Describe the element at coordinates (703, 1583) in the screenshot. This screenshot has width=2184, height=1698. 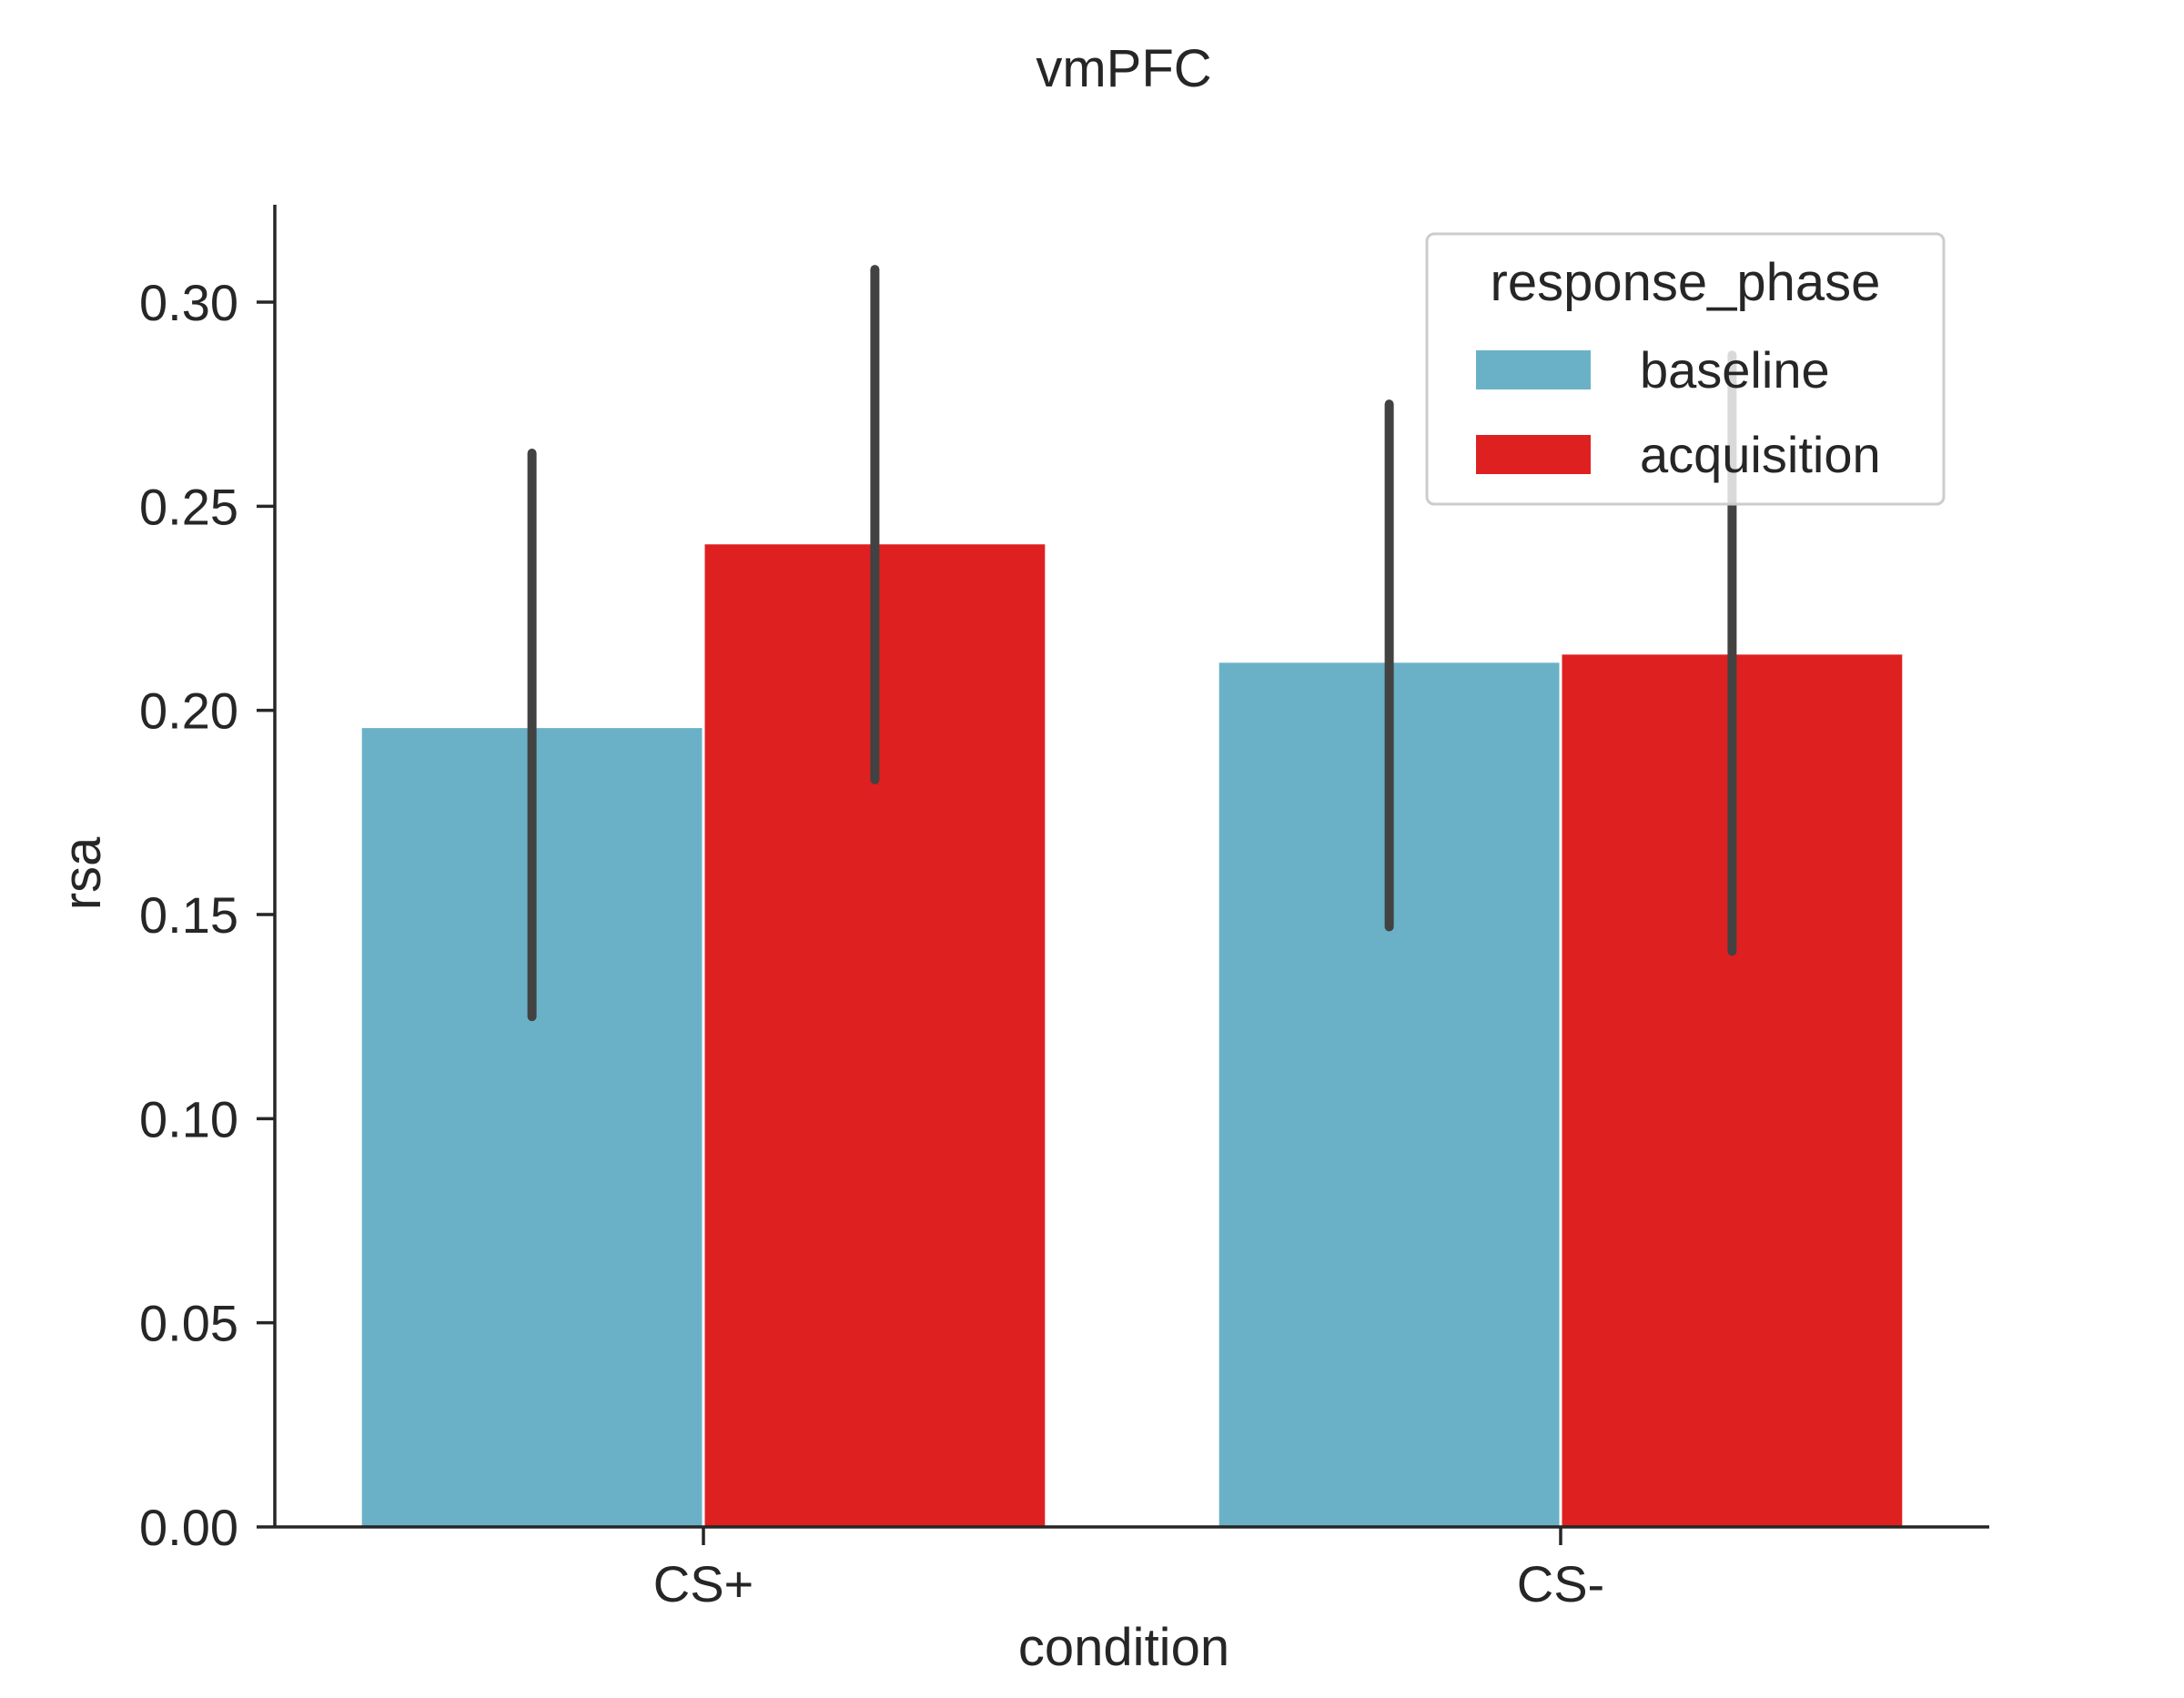
I see `x-tick-label: CS+` at that location.